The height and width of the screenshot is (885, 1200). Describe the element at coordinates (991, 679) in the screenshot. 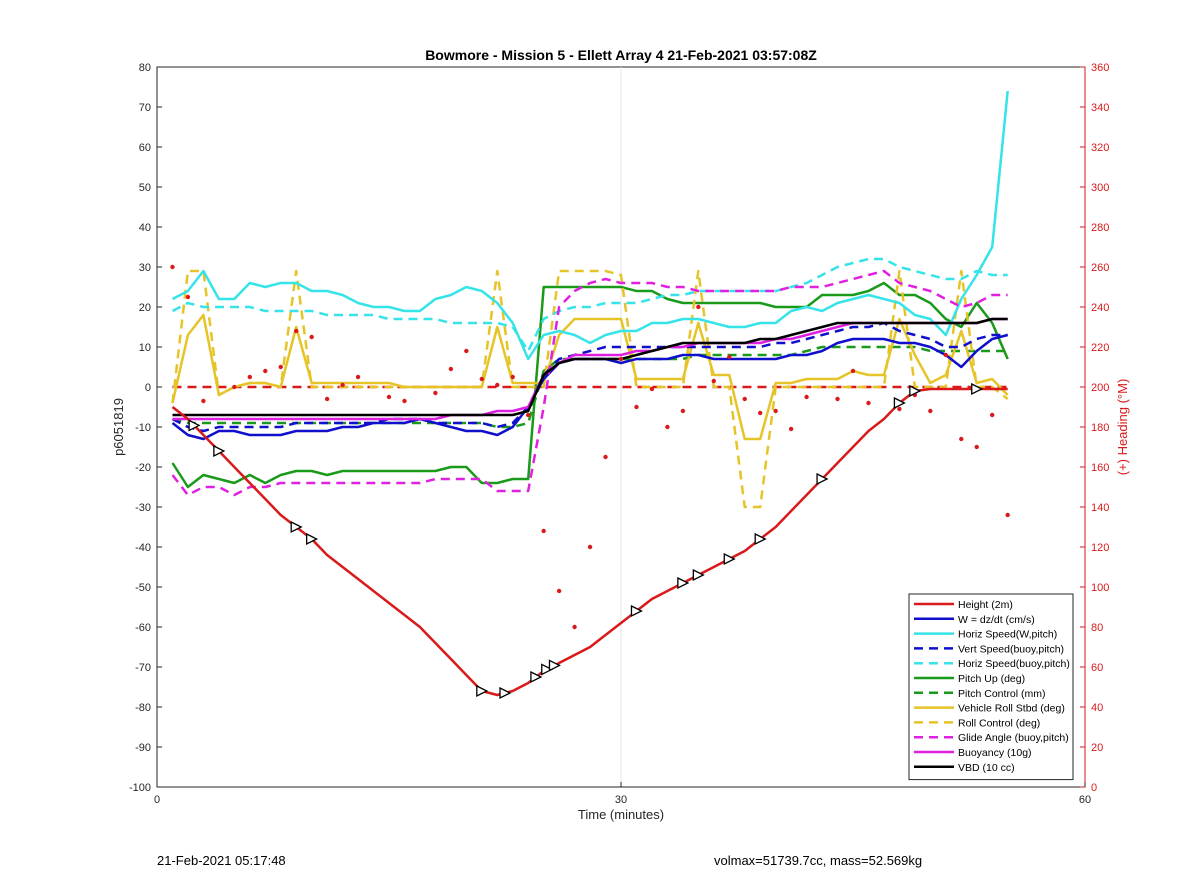

I see `legend-label: Pitch Up (deg)` at that location.